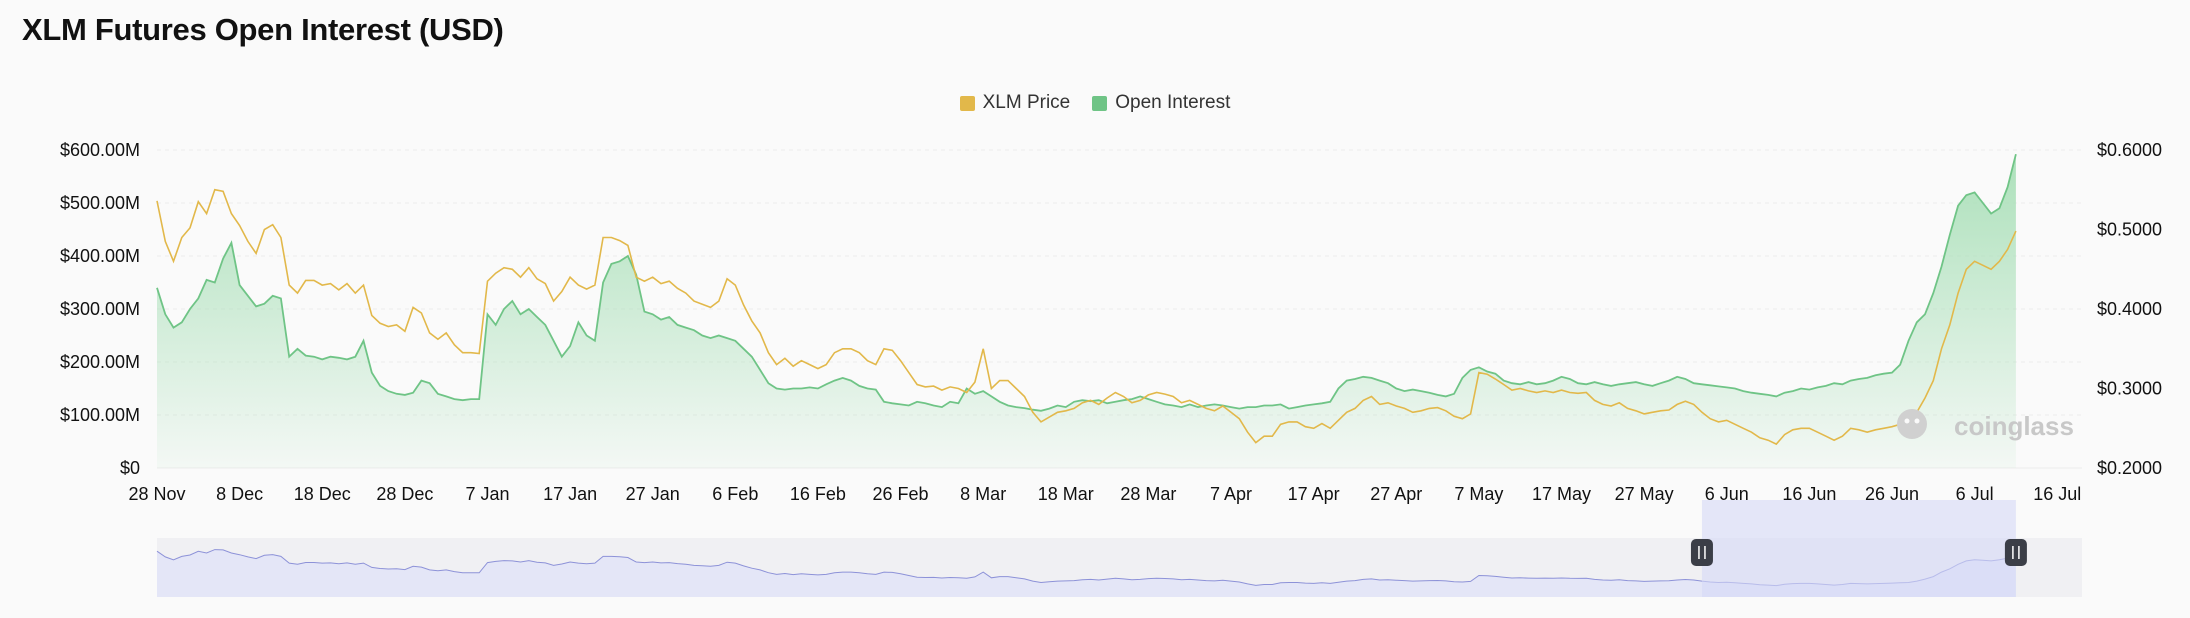  I want to click on legend-swatch-price, so click(967, 103).